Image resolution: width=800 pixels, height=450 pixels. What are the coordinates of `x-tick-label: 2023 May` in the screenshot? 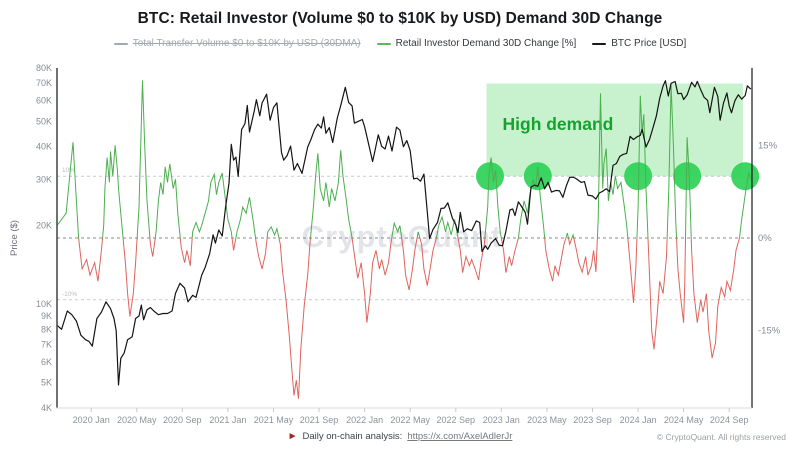 It's located at (547, 420).